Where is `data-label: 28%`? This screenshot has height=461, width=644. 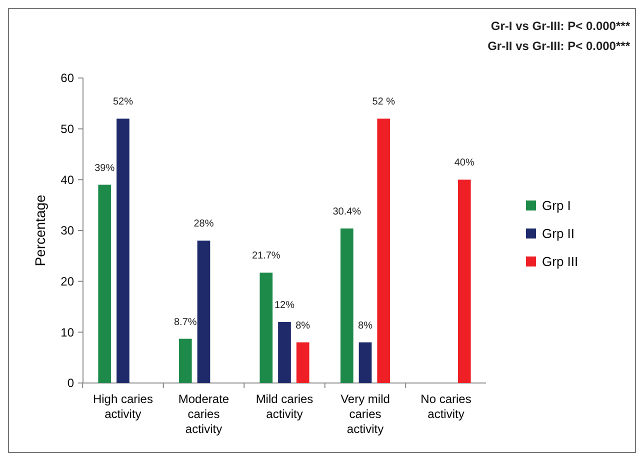 data-label: 28% is located at coordinates (204, 224).